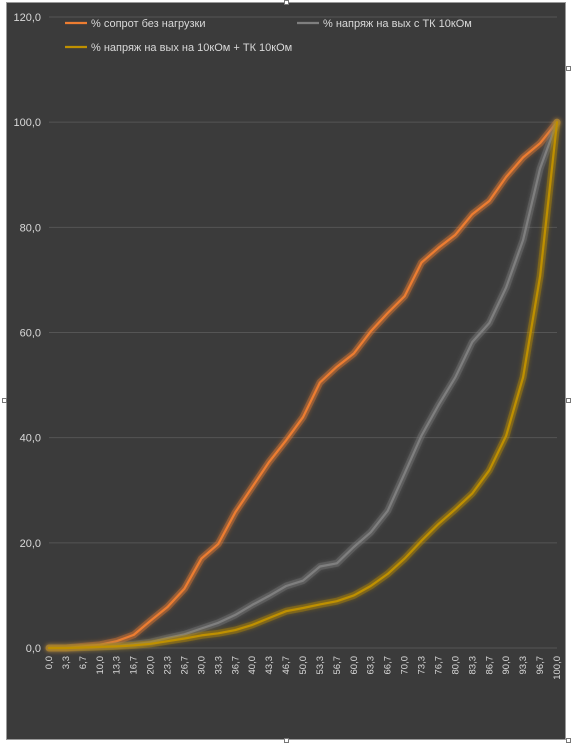  I want to click on x-tick-label: 90,0, so click(506, 665).